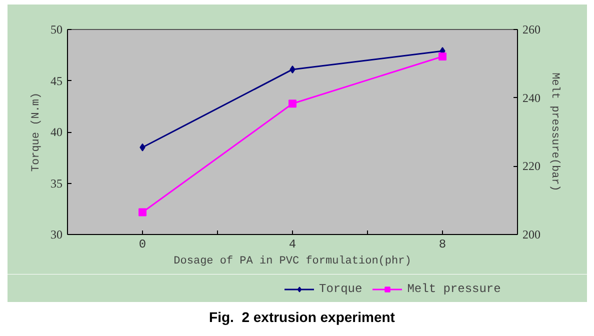 This screenshot has height=336, width=594. I want to click on y2-tick-label: 240, so click(531, 97).